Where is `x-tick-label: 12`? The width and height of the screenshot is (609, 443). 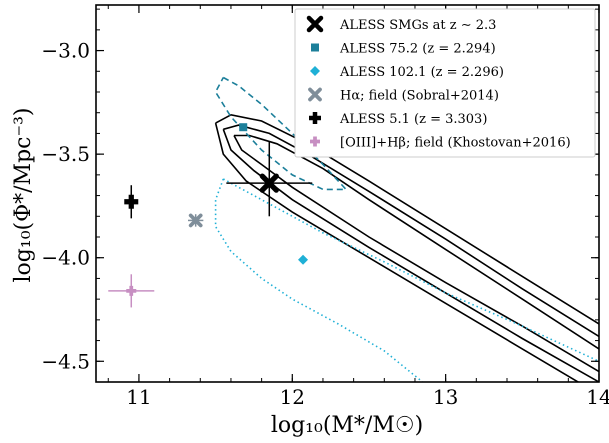 x-tick-label: 12 is located at coordinates (292, 397).